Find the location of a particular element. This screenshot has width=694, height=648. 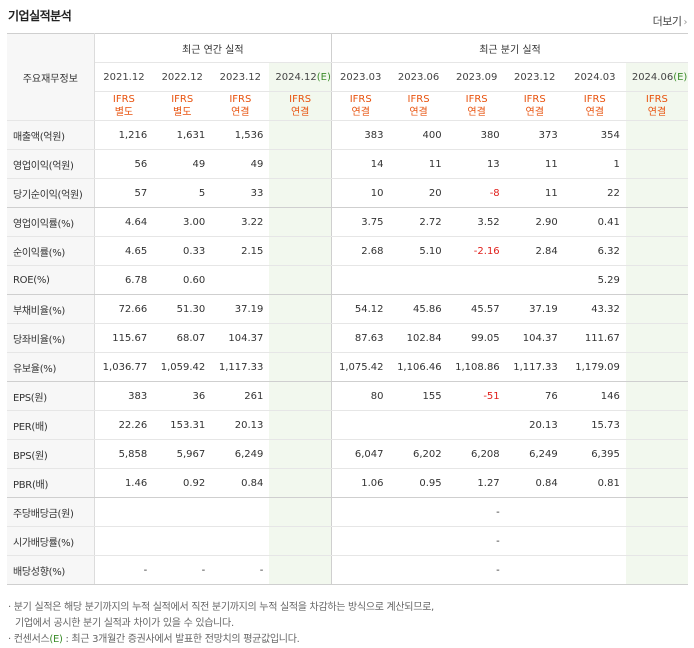

value-cell: 45.86 is located at coordinates (418, 309).